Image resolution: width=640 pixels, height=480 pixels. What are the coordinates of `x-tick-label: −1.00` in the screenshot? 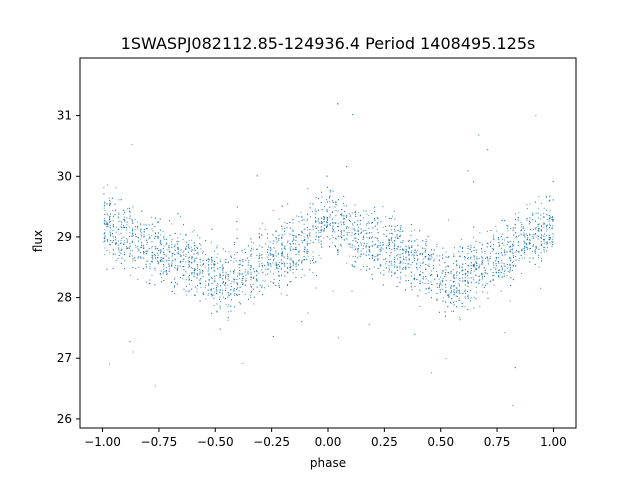 It's located at (102, 442).